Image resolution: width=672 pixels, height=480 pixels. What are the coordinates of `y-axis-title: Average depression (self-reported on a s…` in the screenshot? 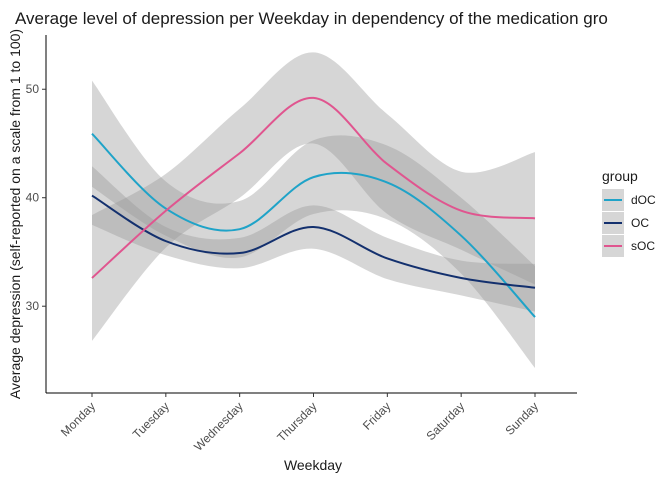 It's located at (15, 214).